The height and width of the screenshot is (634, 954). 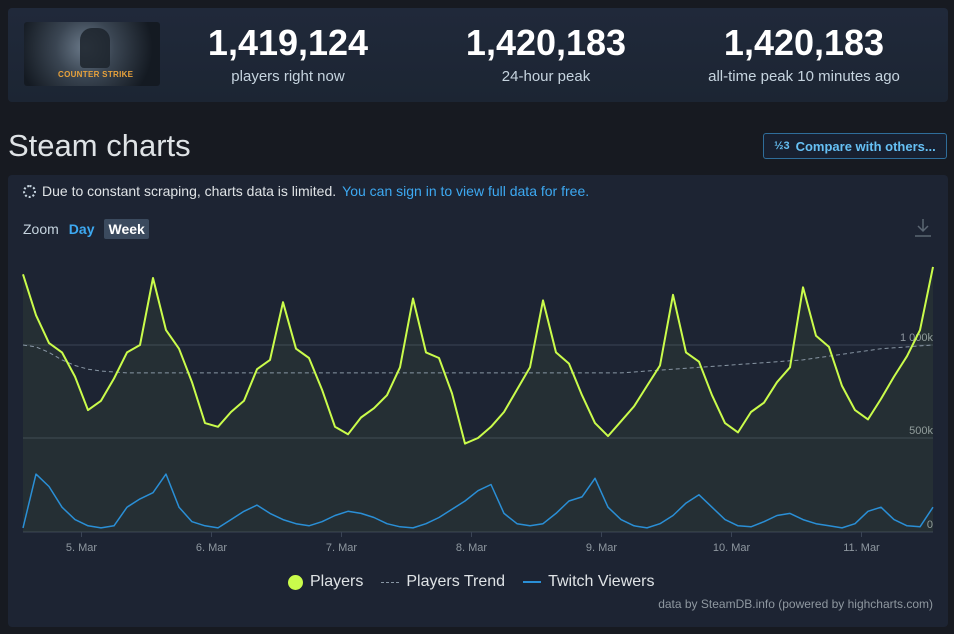 I want to click on game-thumbnail: COUNTER STRIKE, so click(x=92, y=54).